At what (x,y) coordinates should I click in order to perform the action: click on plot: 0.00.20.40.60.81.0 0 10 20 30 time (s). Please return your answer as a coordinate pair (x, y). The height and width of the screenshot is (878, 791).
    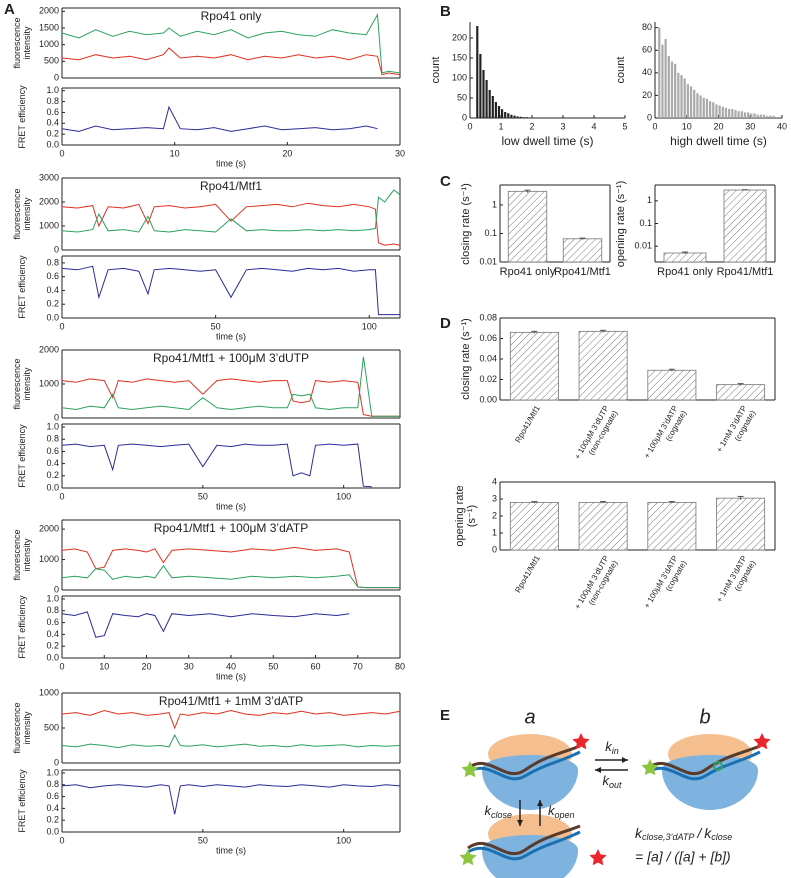
    Looking at the image, I should click on (225, 126).